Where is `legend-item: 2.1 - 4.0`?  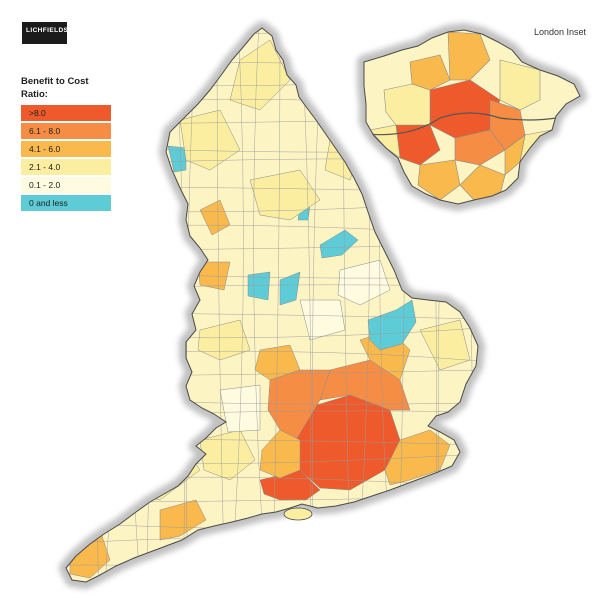
legend-item: 2.1 - 4.0 is located at coordinates (66, 167).